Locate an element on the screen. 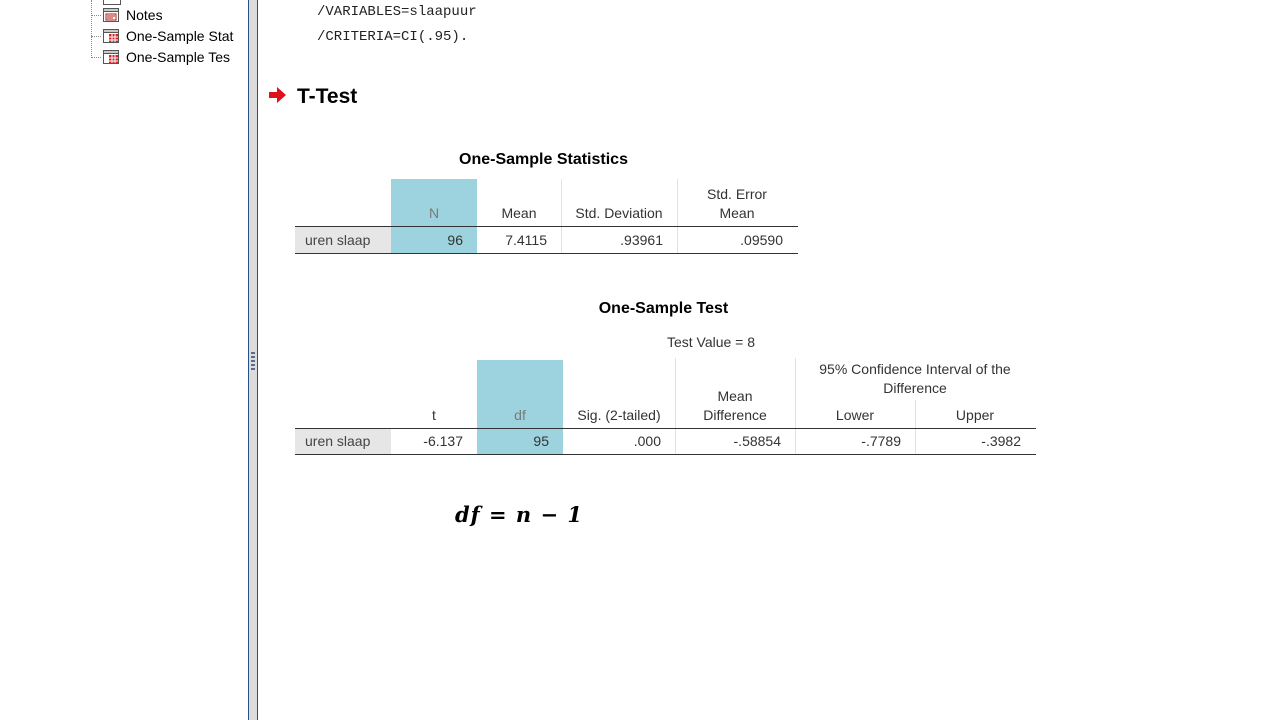 This screenshot has height=720, width=1280. splitter-grip-icon is located at coordinates (253, 361).